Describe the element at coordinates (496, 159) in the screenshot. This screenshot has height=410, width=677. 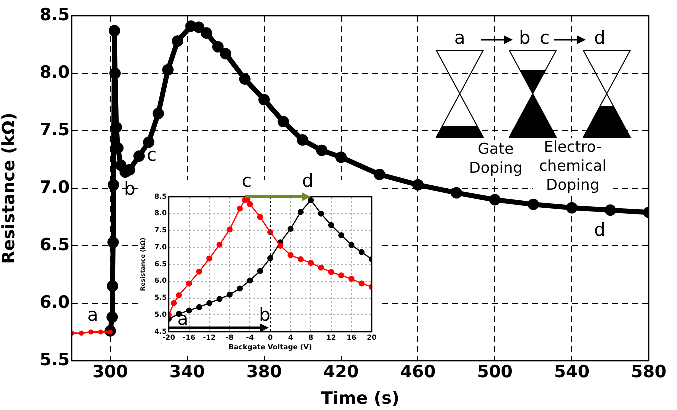
I see `annotation: Gate Doping` at that location.